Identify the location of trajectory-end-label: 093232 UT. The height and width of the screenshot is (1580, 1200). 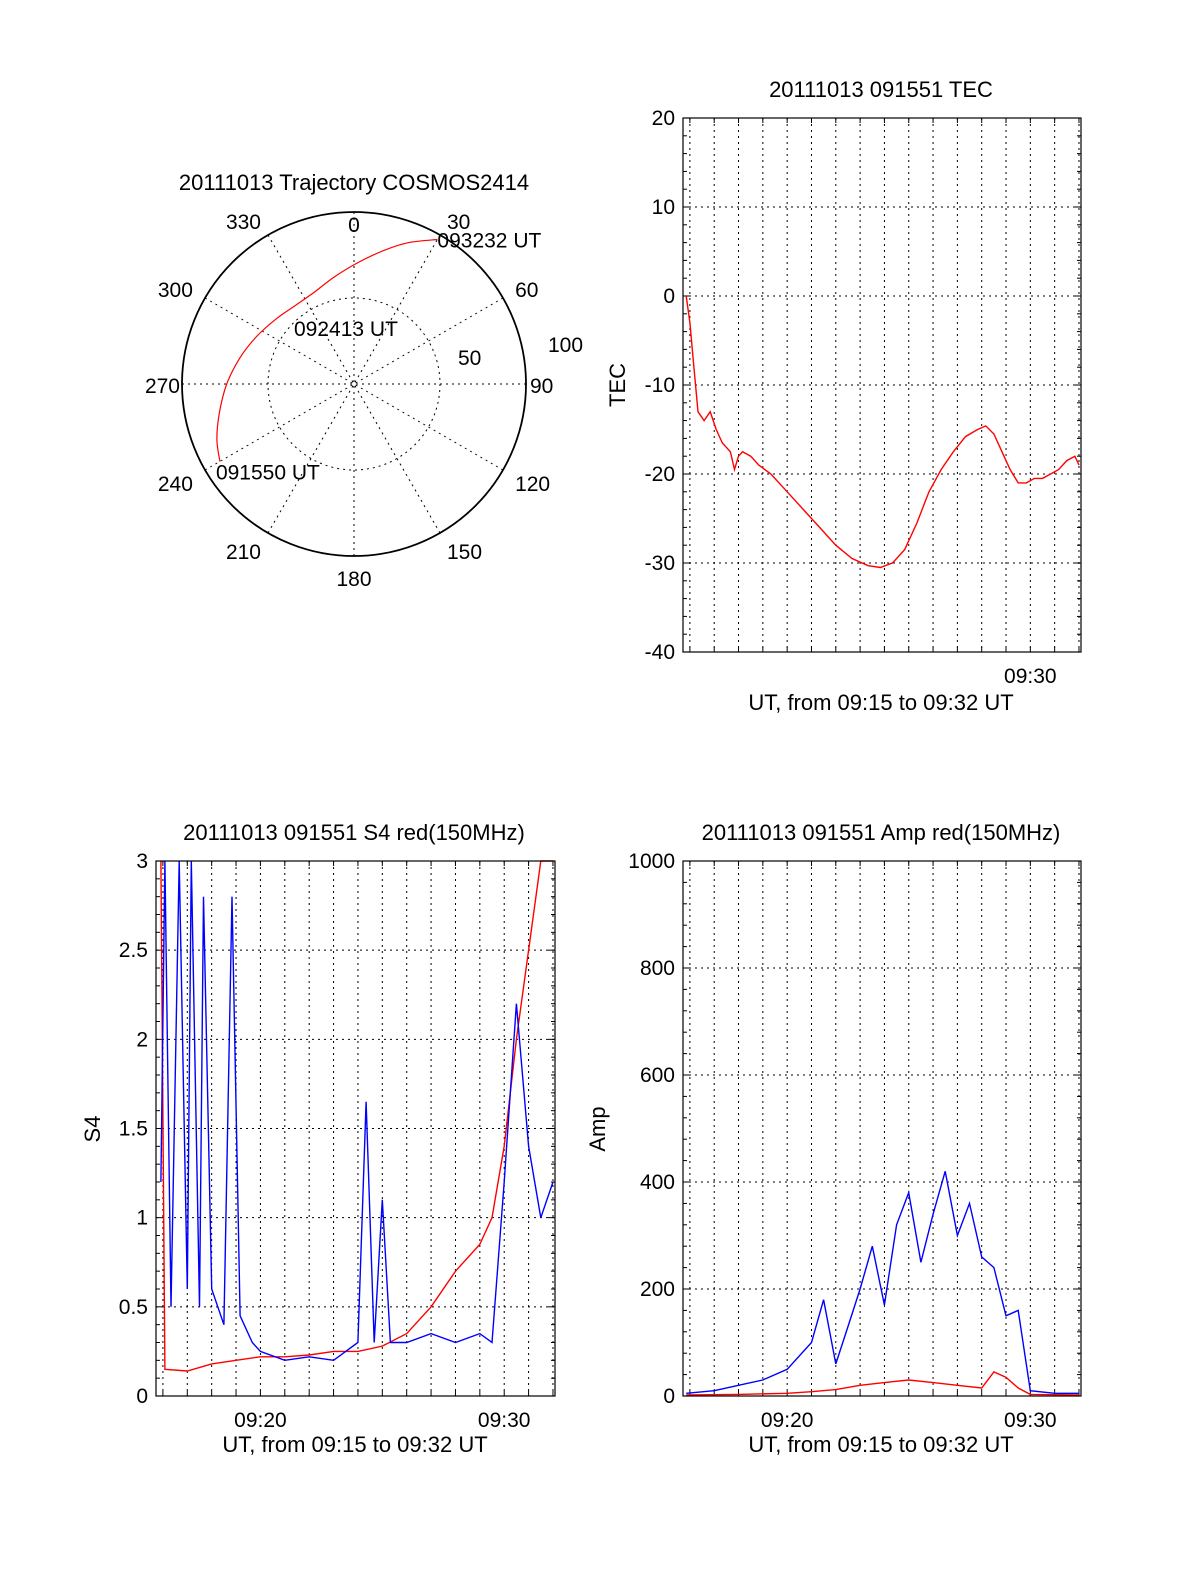
(489, 241).